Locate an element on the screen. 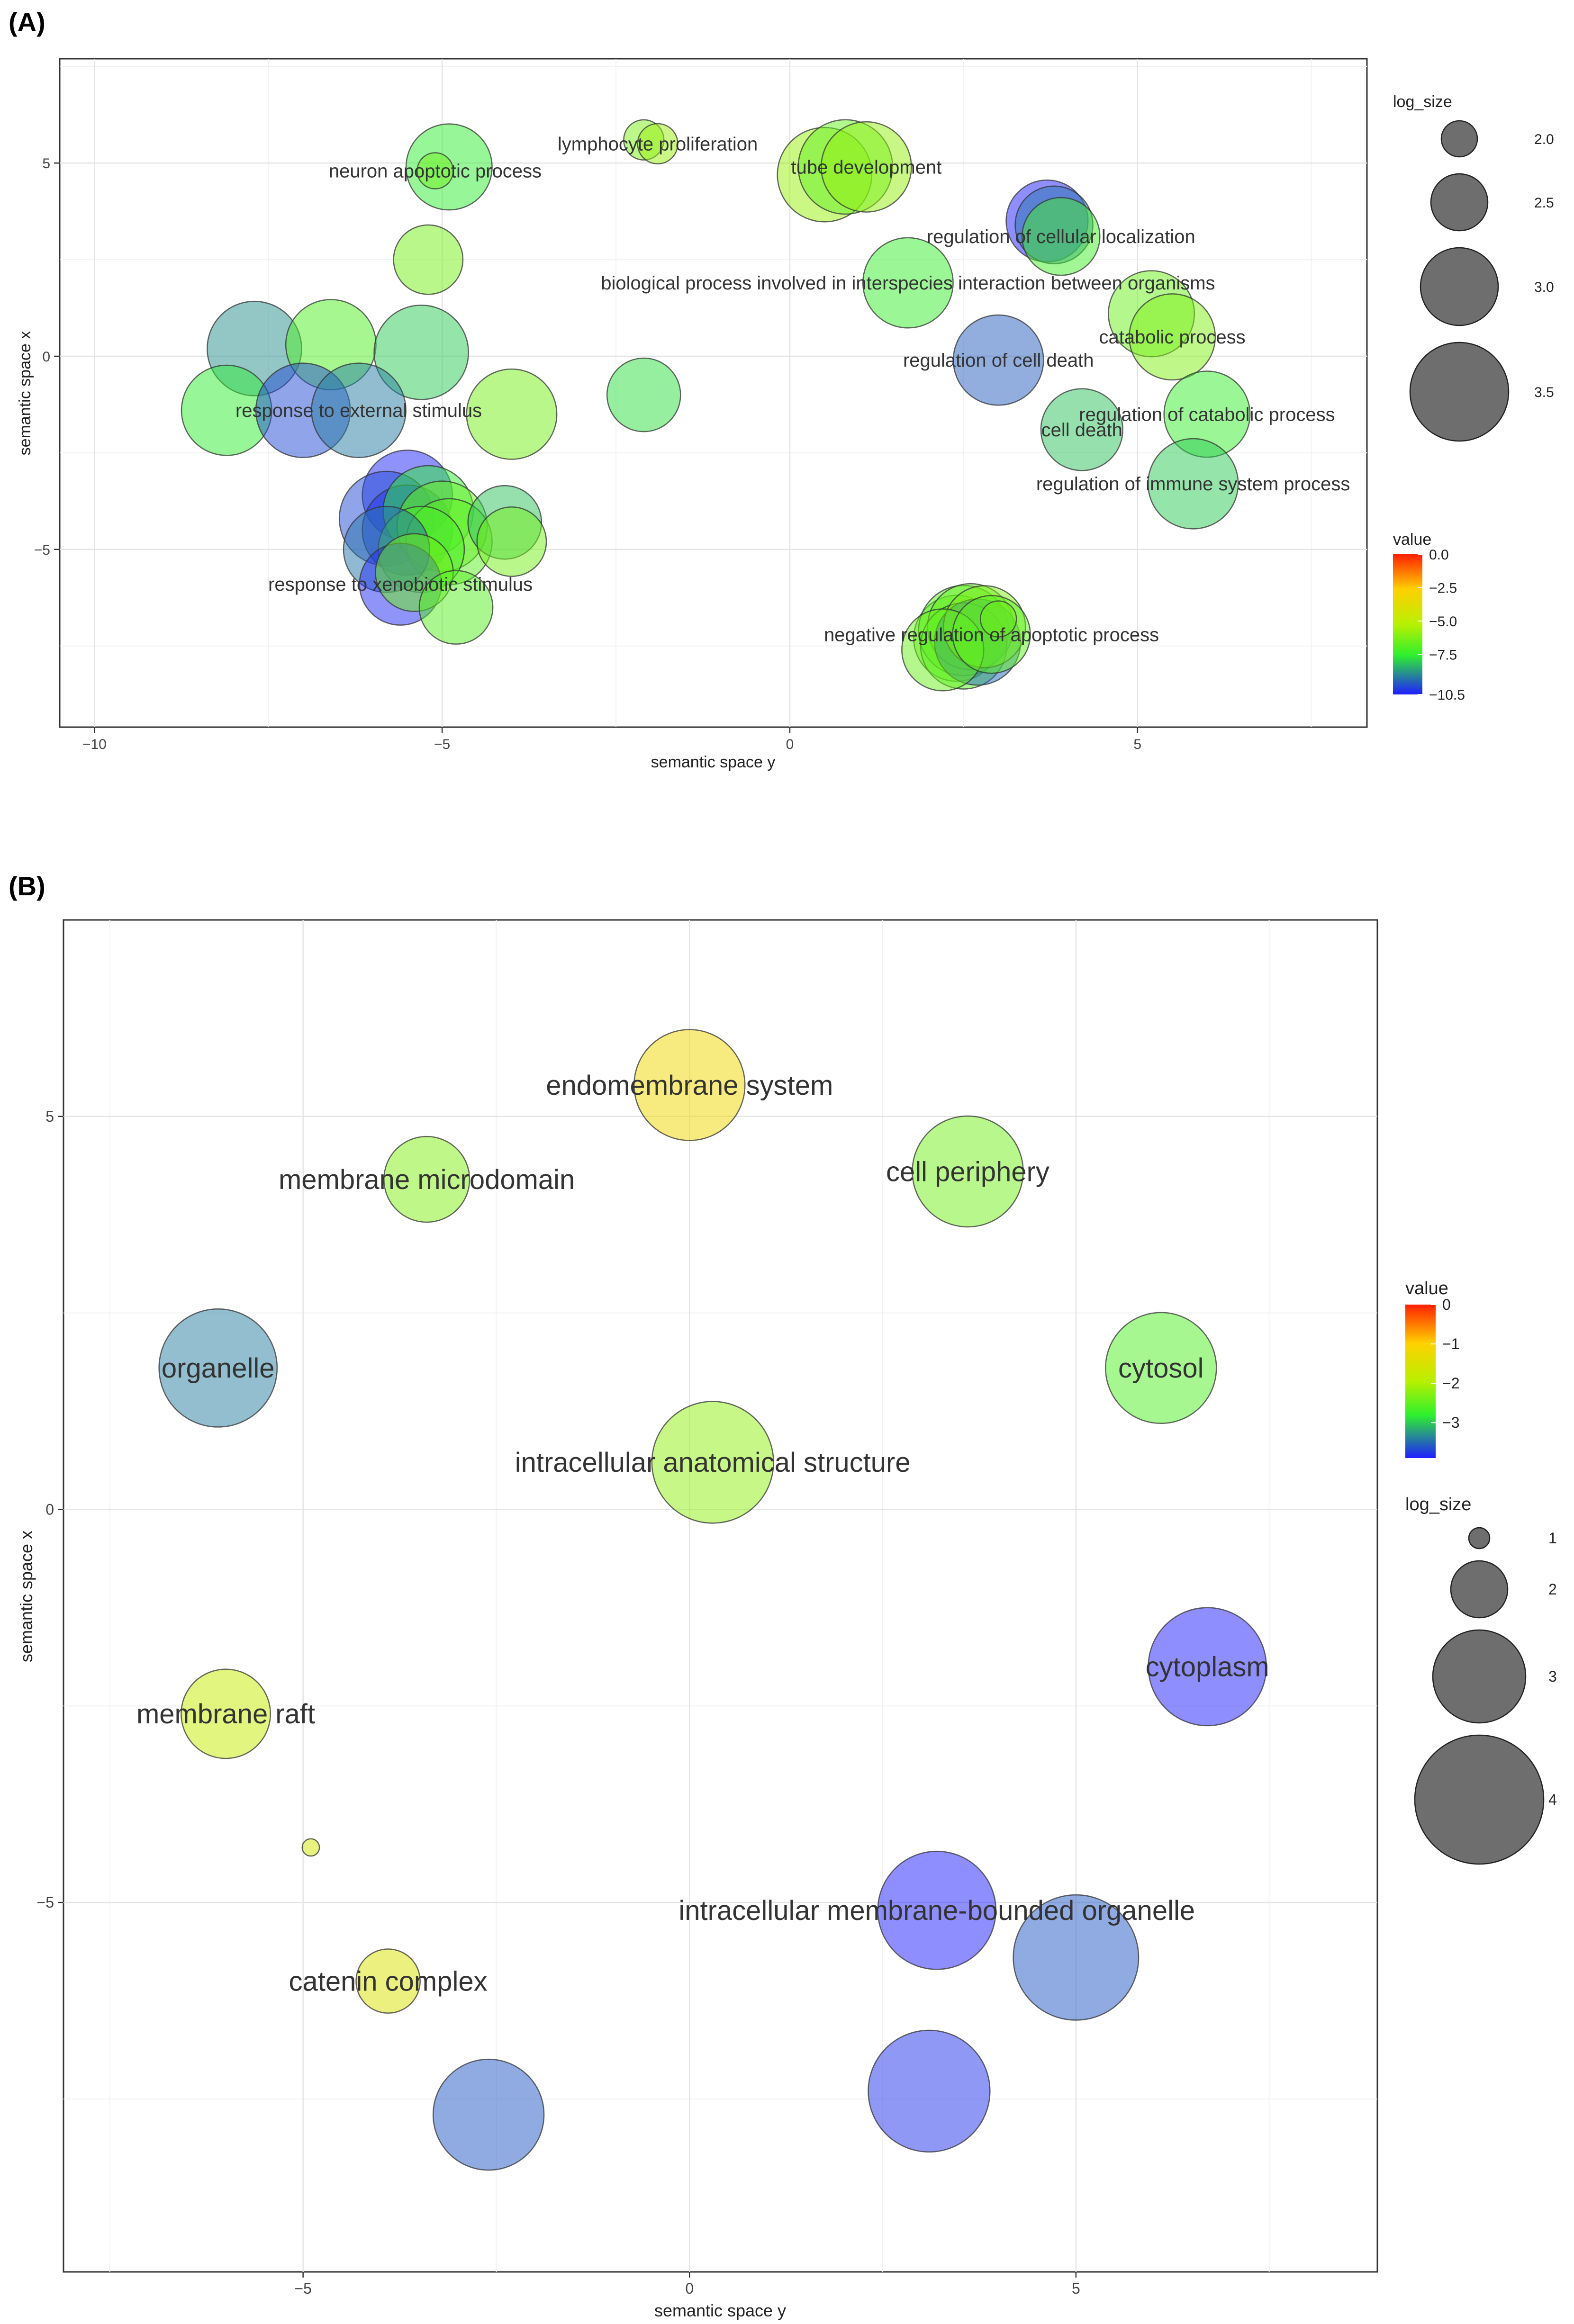  colorbar-label: −10.5 is located at coordinates (1447, 695).